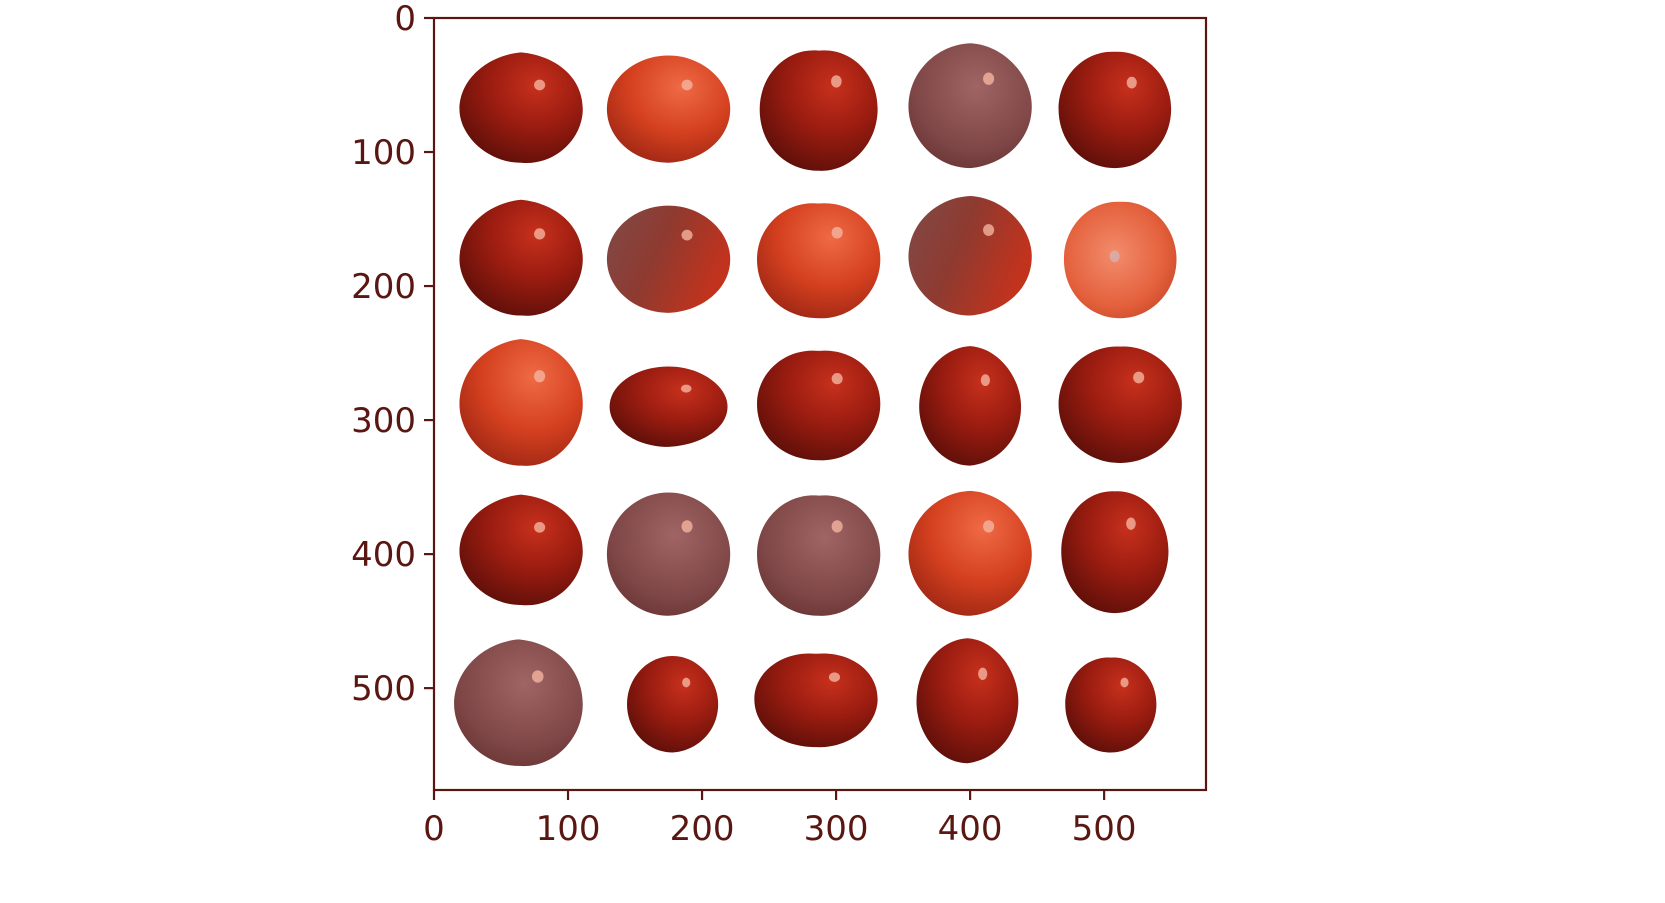 This screenshot has height=903, width=1665. I want to click on x-axis-ticks: 0 100 200 300 400 500, so click(780, 819).